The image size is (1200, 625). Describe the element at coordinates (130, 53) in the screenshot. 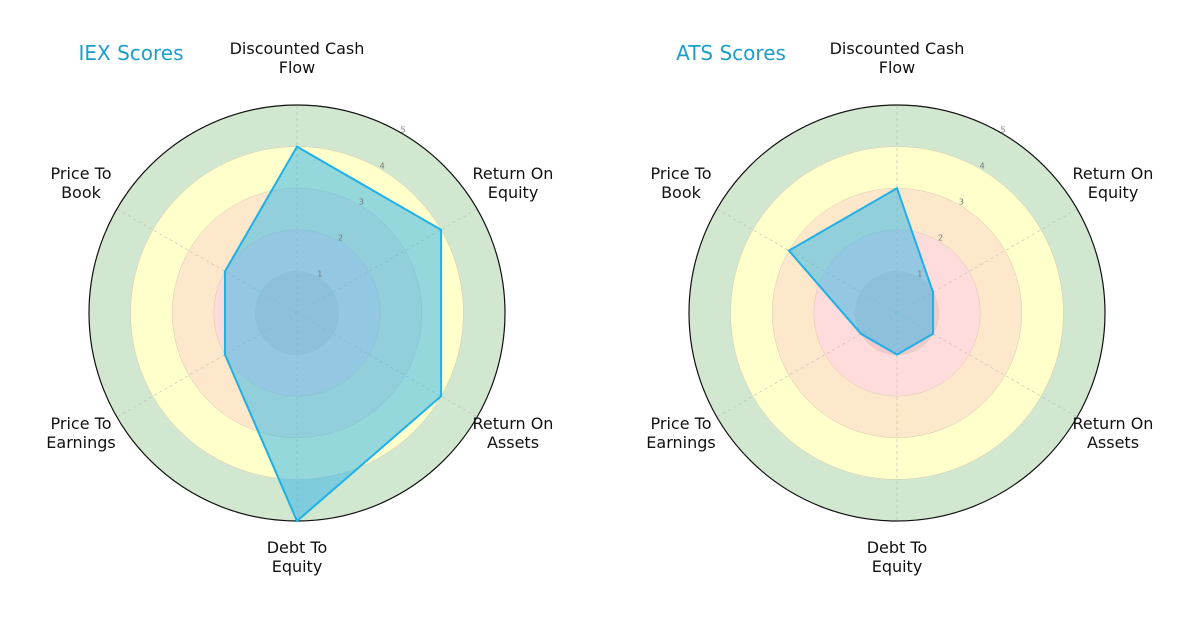

I see `chart-title: IEX Scores` at that location.